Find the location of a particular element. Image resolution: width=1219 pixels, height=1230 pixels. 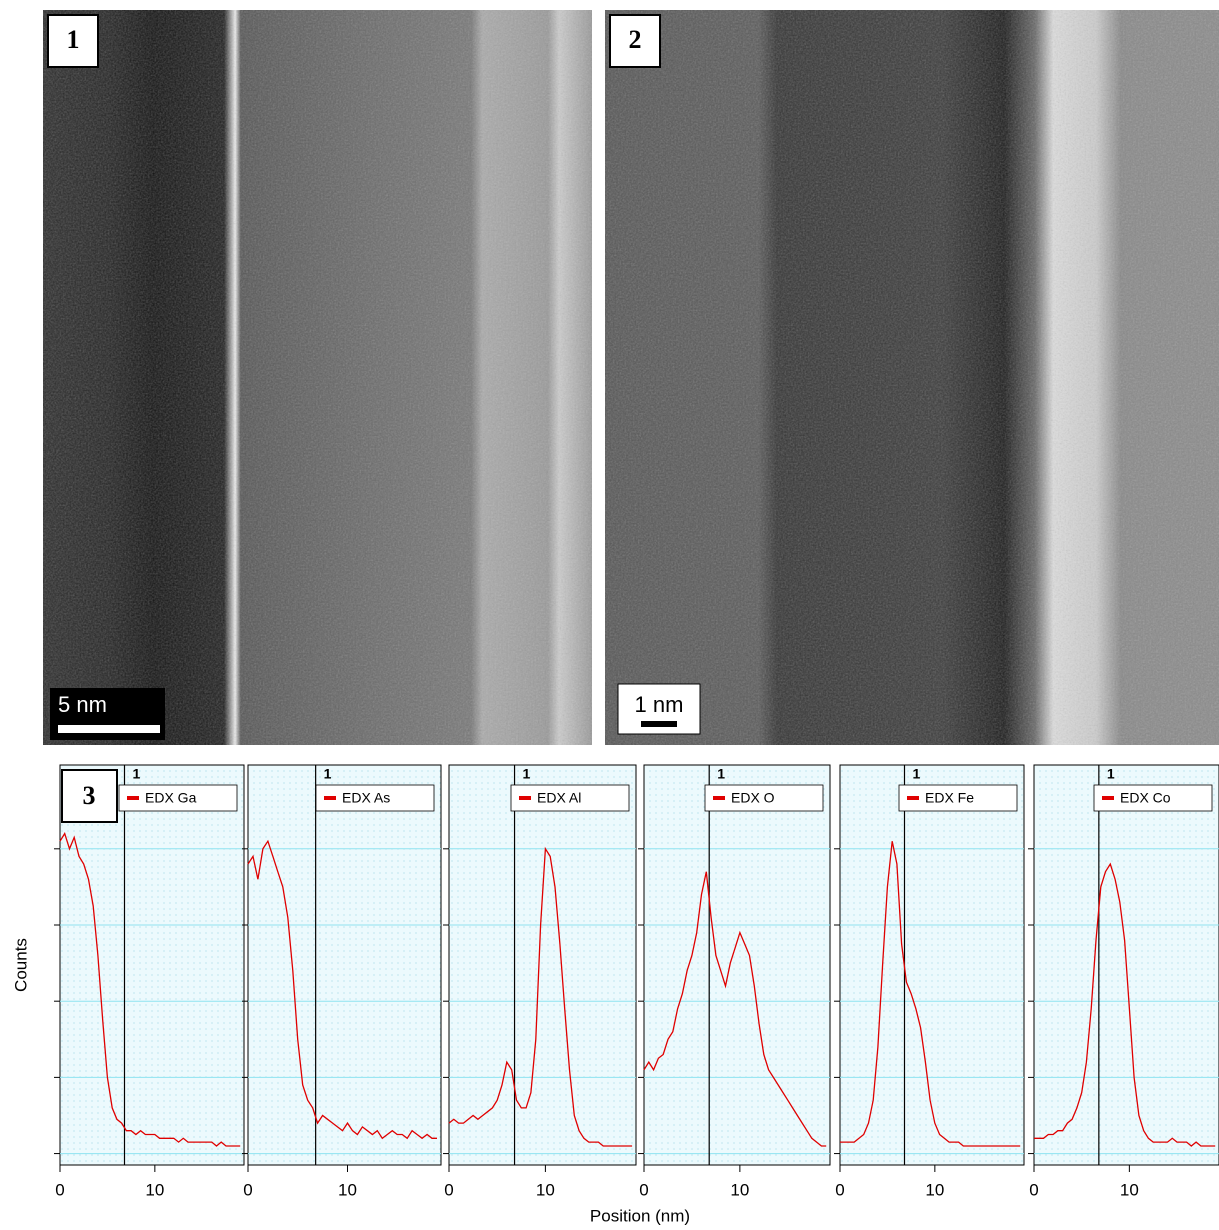

legend-label: EDX As is located at coordinates (366, 798).